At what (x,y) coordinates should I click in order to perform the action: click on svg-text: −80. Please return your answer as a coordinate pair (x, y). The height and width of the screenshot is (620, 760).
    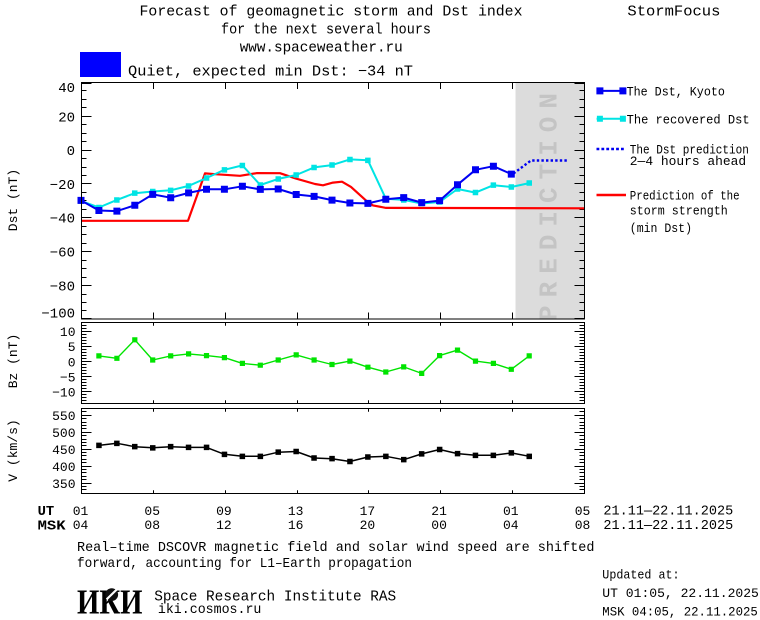
    Looking at the image, I should click on (62, 287).